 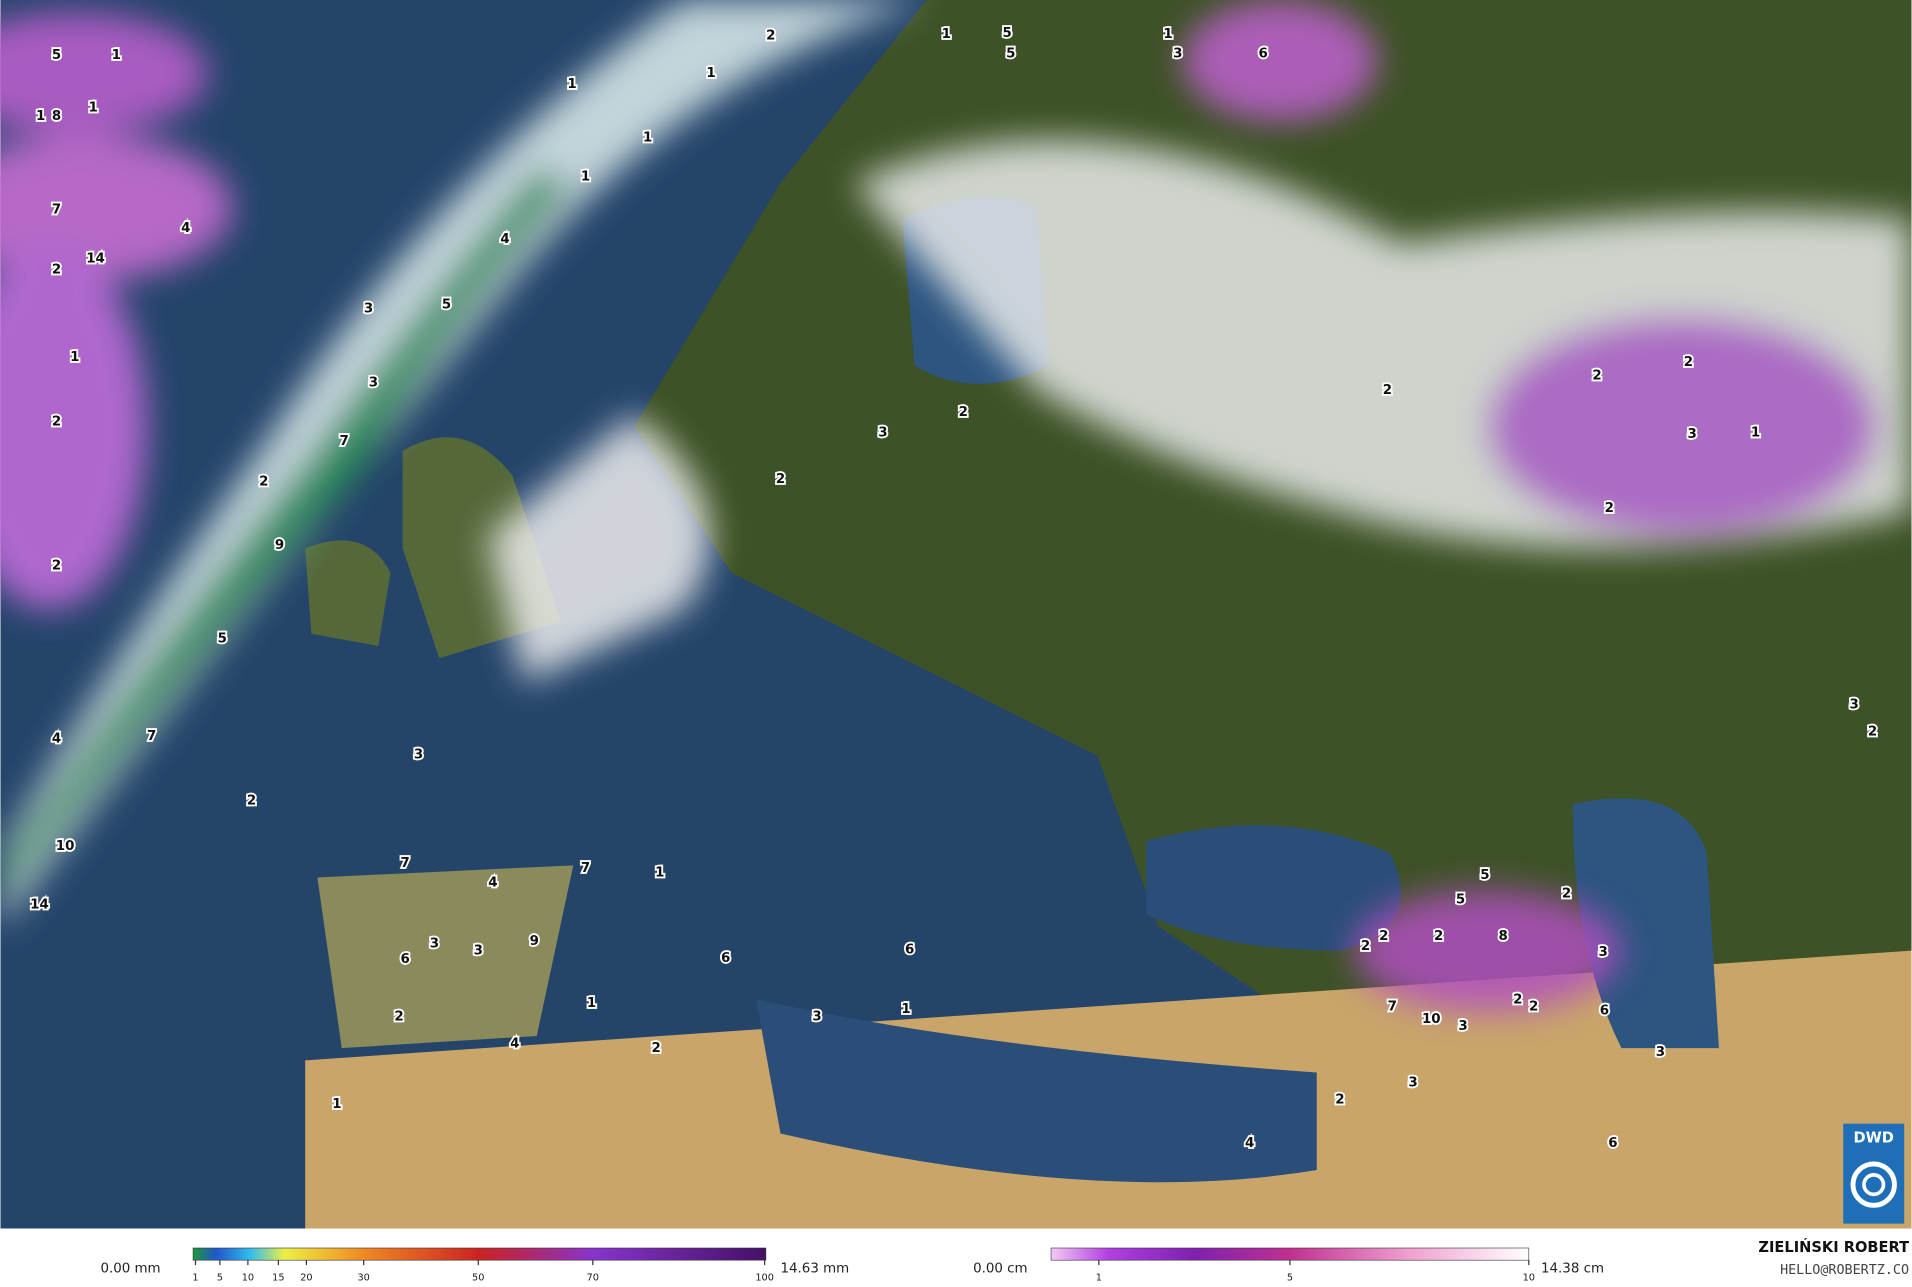 I want to click on credit-email: HELLO@ROBERTZ.CO, so click(x=1844, y=1270).